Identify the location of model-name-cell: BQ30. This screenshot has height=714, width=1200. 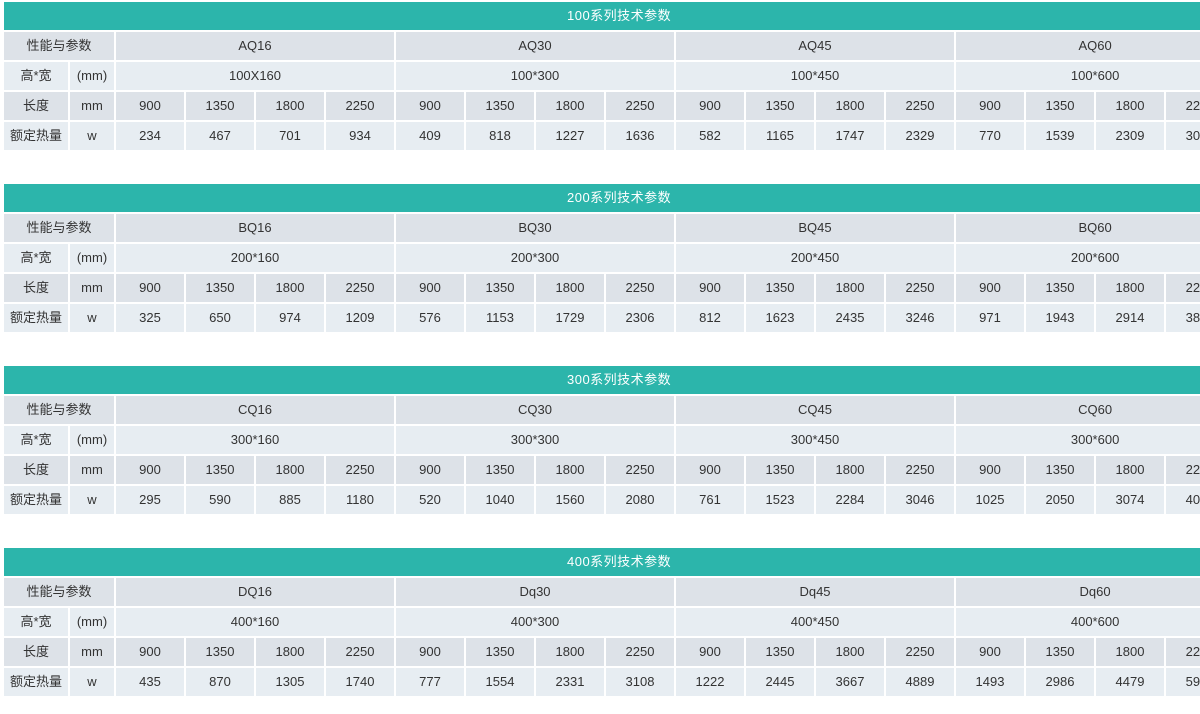
(535, 228).